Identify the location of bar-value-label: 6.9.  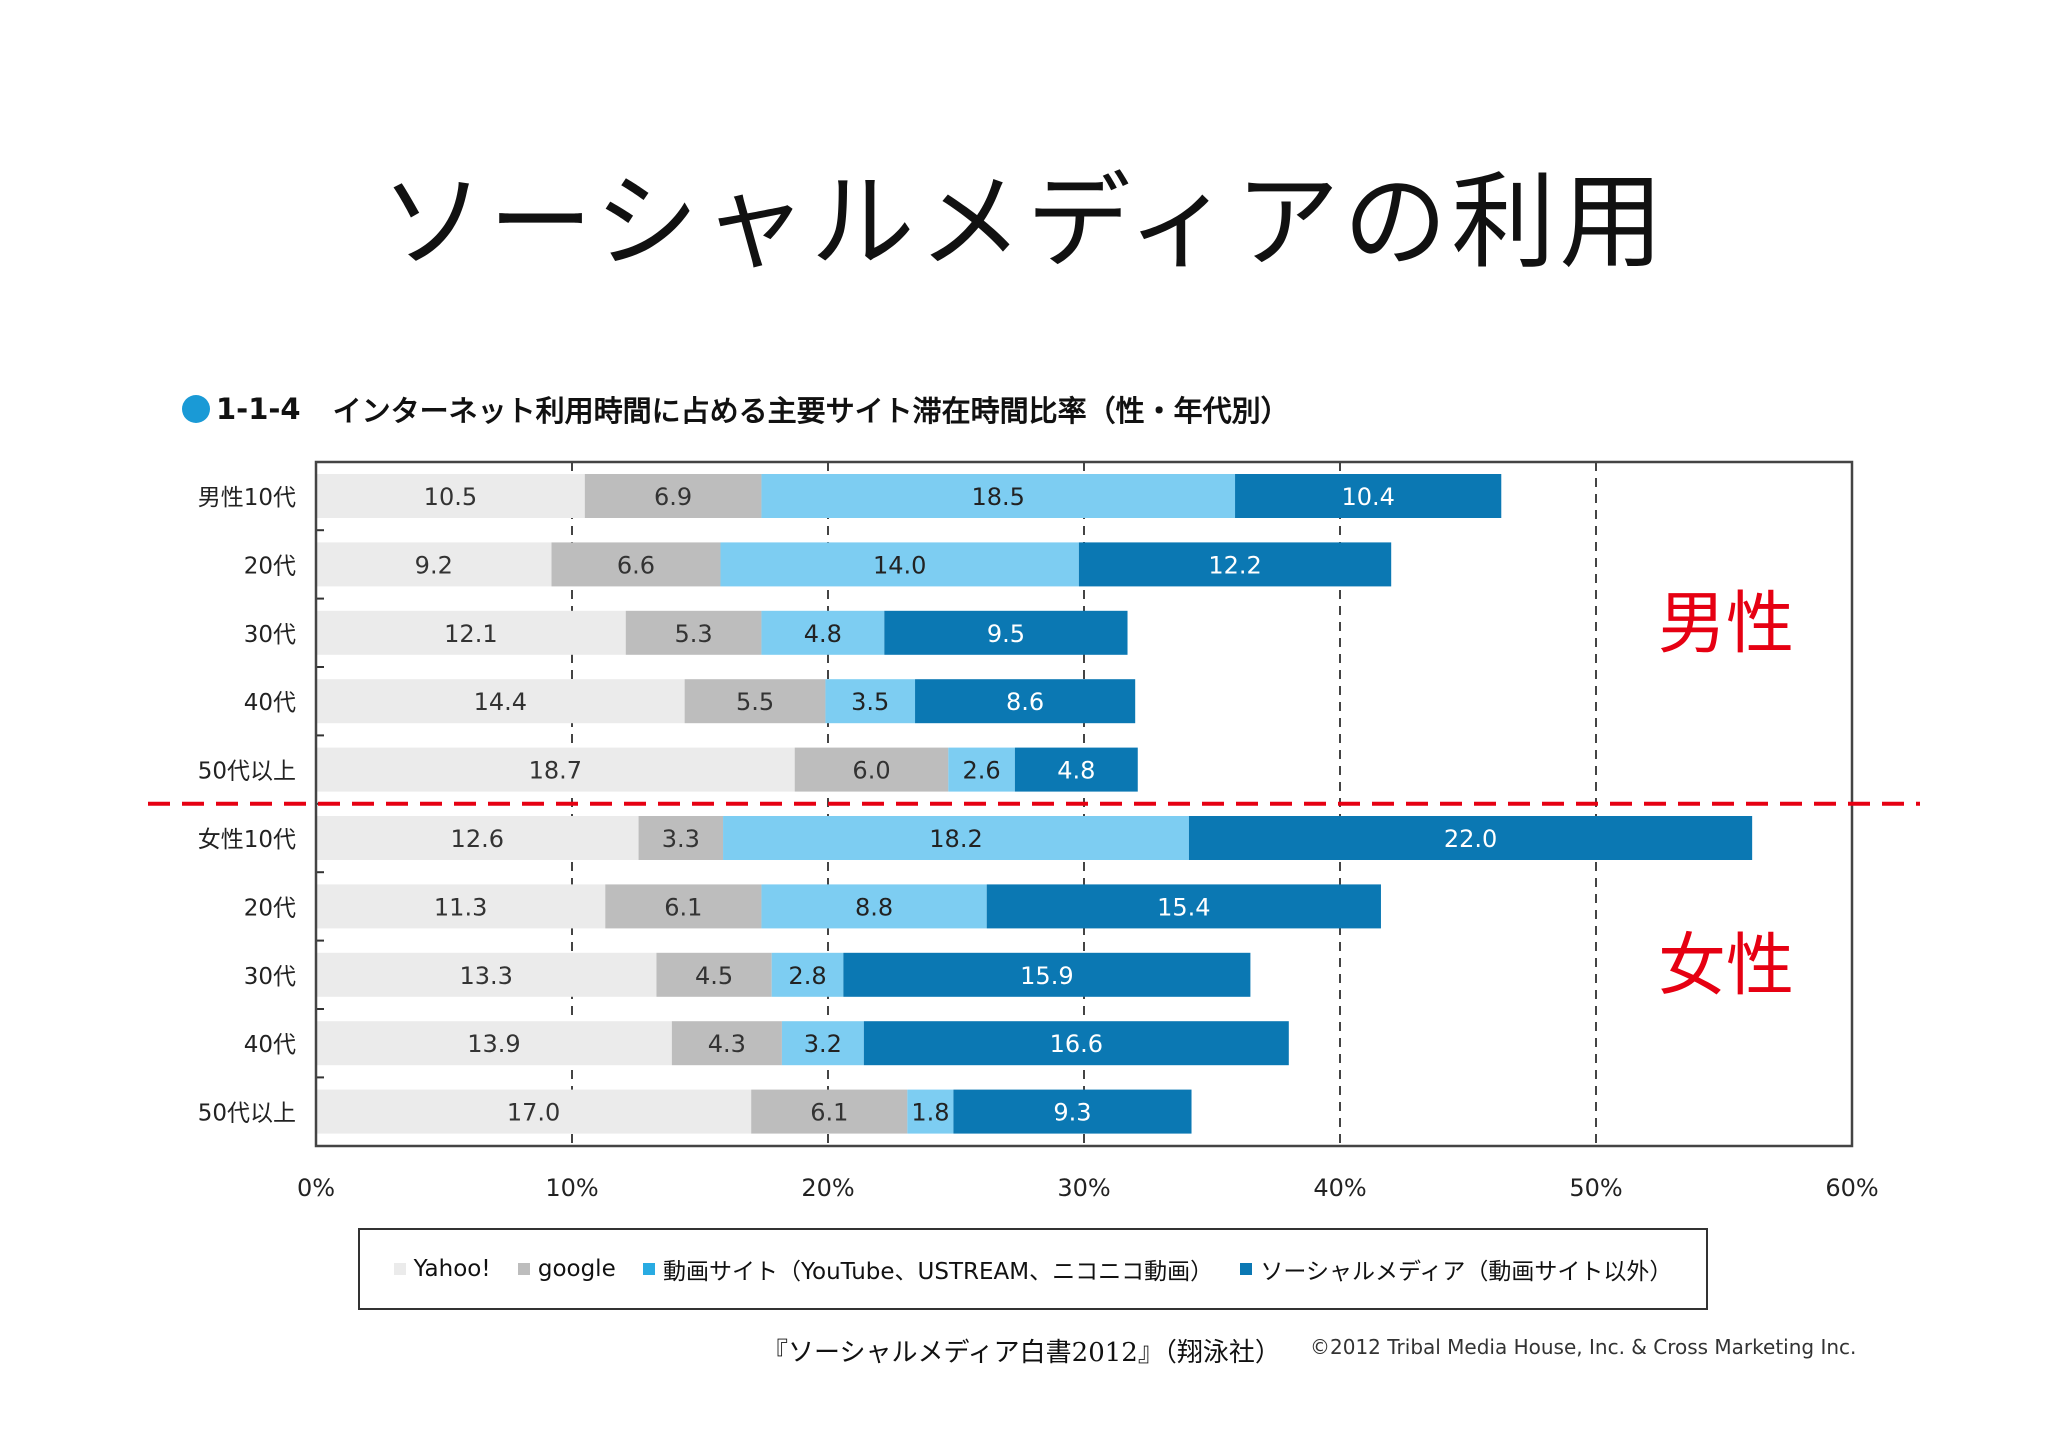
(673, 497).